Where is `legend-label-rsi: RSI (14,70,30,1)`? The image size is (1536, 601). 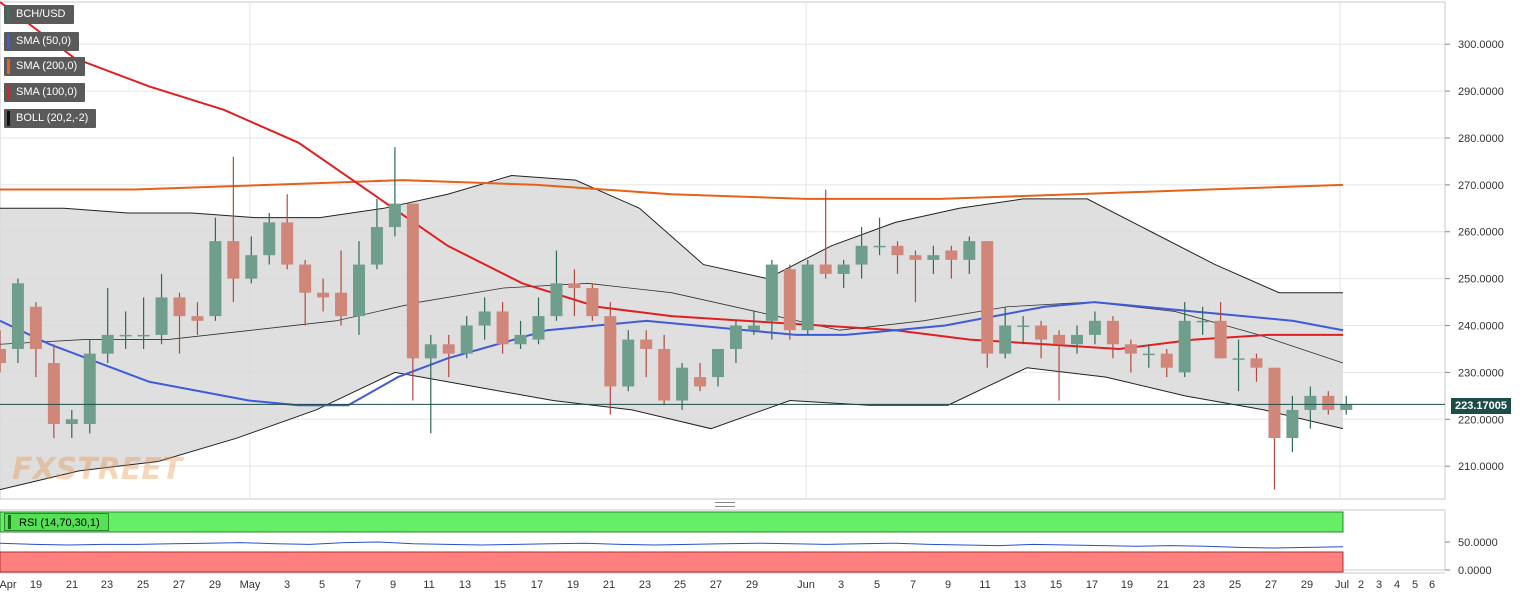
legend-label-rsi: RSI (14,70,30,1) is located at coordinates (59, 523).